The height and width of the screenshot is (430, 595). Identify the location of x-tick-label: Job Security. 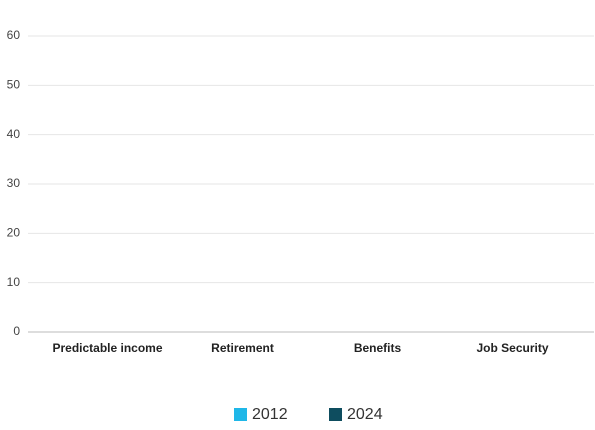
(512, 348).